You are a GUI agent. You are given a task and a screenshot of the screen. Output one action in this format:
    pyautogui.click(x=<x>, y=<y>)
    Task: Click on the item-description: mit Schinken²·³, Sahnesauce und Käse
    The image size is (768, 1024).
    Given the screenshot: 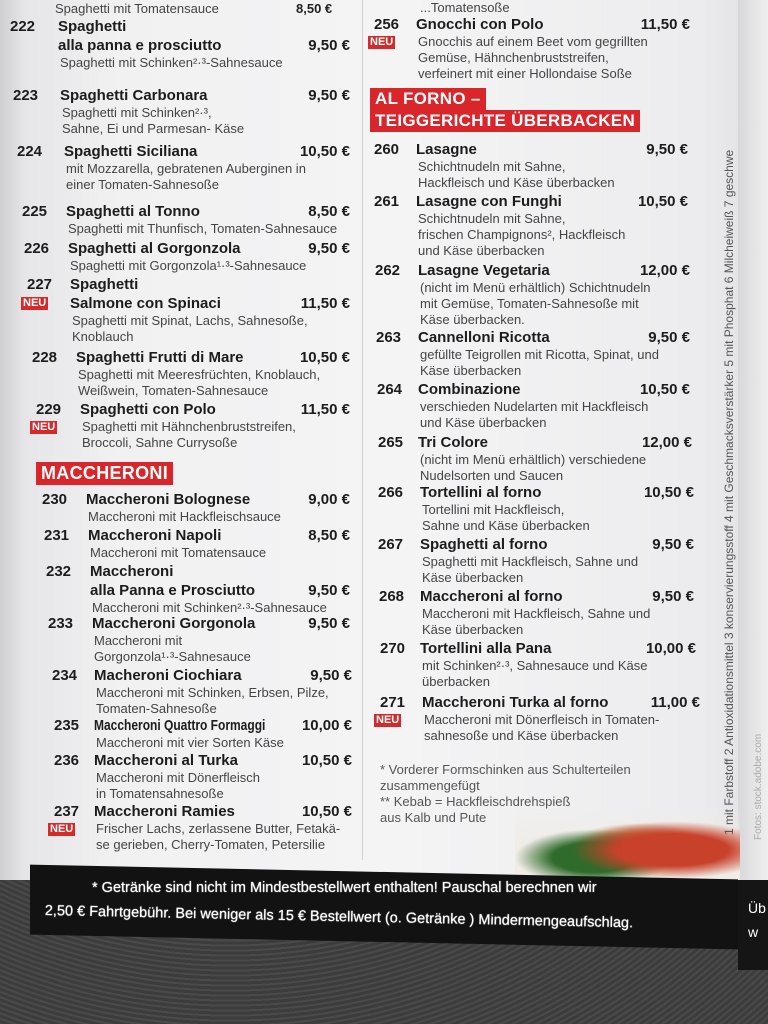 What is the action you would take?
    pyautogui.click(x=535, y=665)
    